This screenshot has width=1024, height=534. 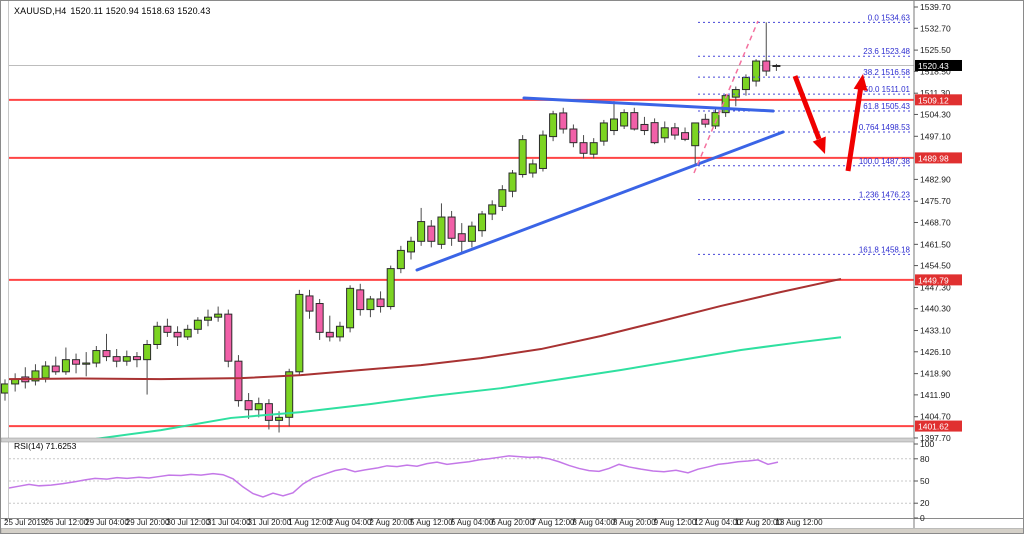 What do you see at coordinates (886, 51) in the screenshot?
I see `svg-text: 23.6 1523.48` at bounding box center [886, 51].